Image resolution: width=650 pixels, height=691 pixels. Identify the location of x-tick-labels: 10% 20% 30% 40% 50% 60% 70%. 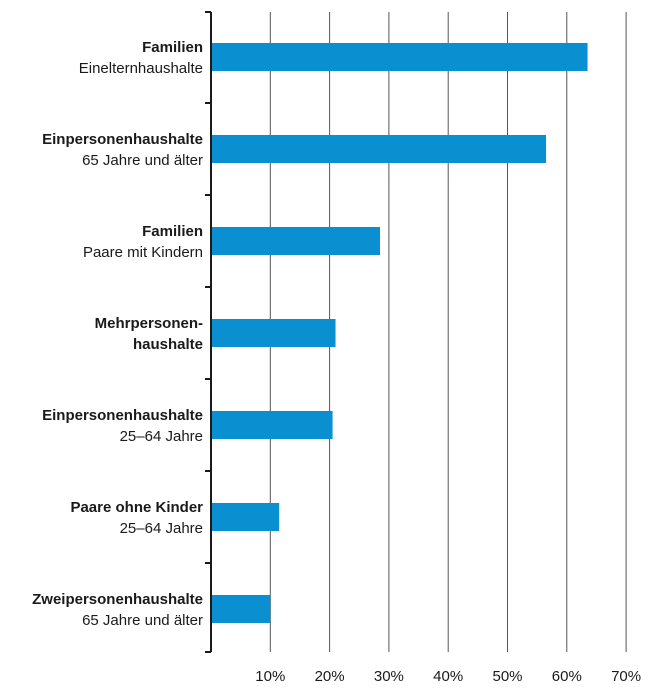
(448, 676).